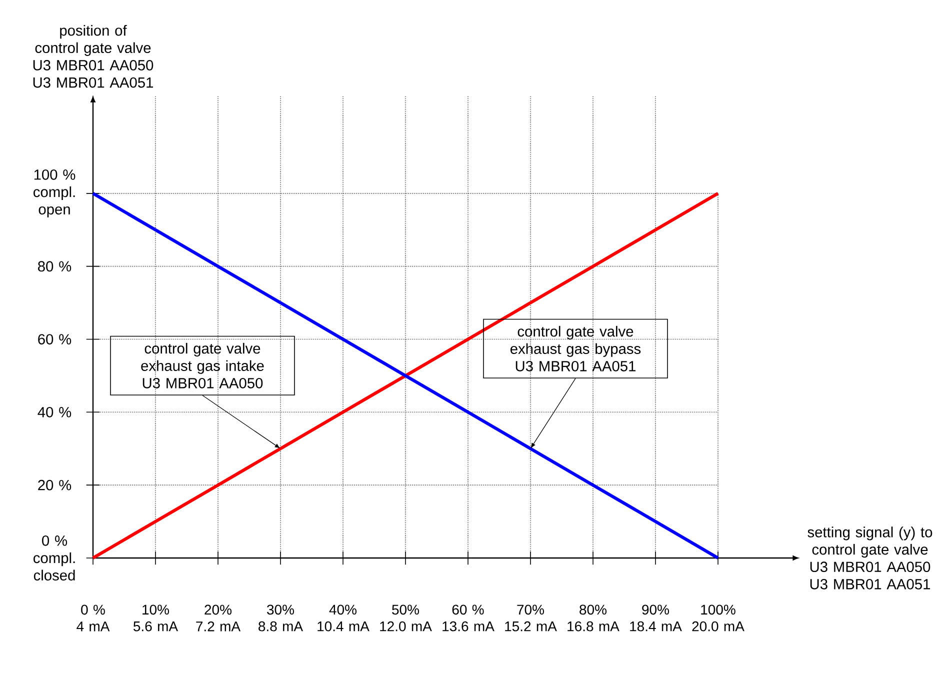 Image resolution: width=951 pixels, height=673 pixels. What do you see at coordinates (55, 339) in the screenshot?
I see `y-tick-label: 60 %` at bounding box center [55, 339].